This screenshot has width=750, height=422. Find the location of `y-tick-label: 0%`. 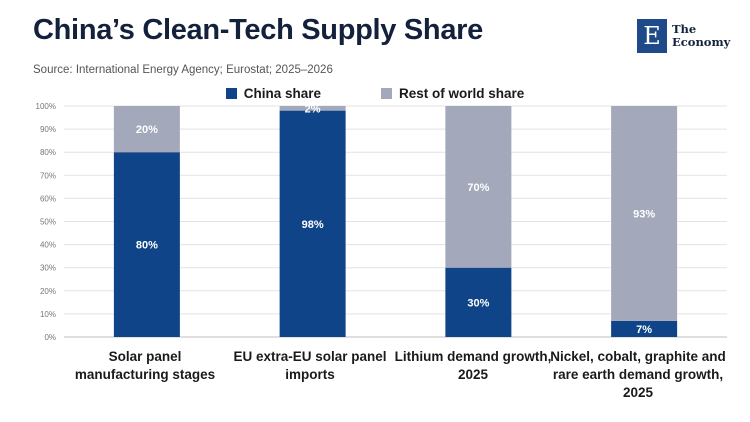

y-tick-label: 0% is located at coordinates (50, 337).